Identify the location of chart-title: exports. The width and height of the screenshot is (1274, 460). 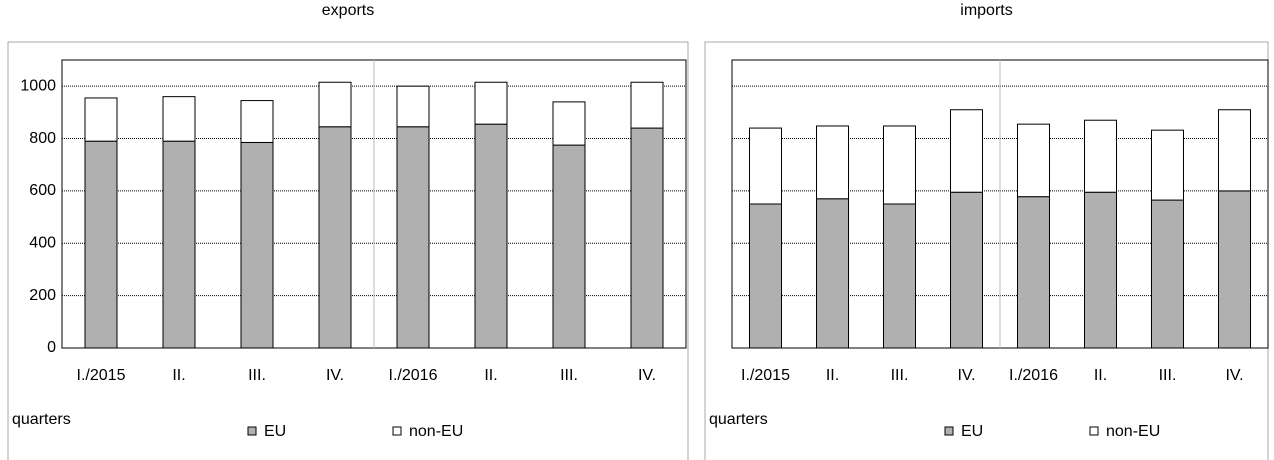
(348, 10).